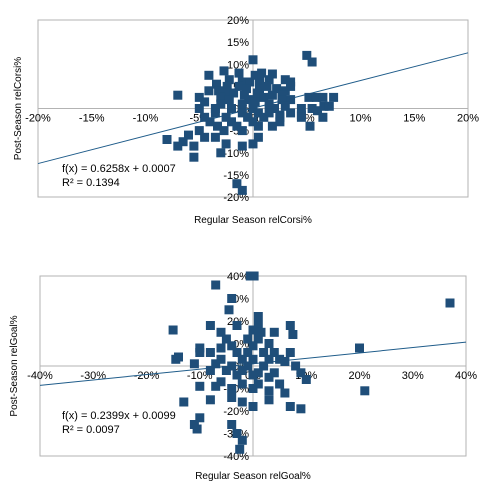 Image resolution: width=490 pixels, height=494 pixels. I want to click on goal-y-axis-title: Post-Season relGoal%, so click(14, 365).